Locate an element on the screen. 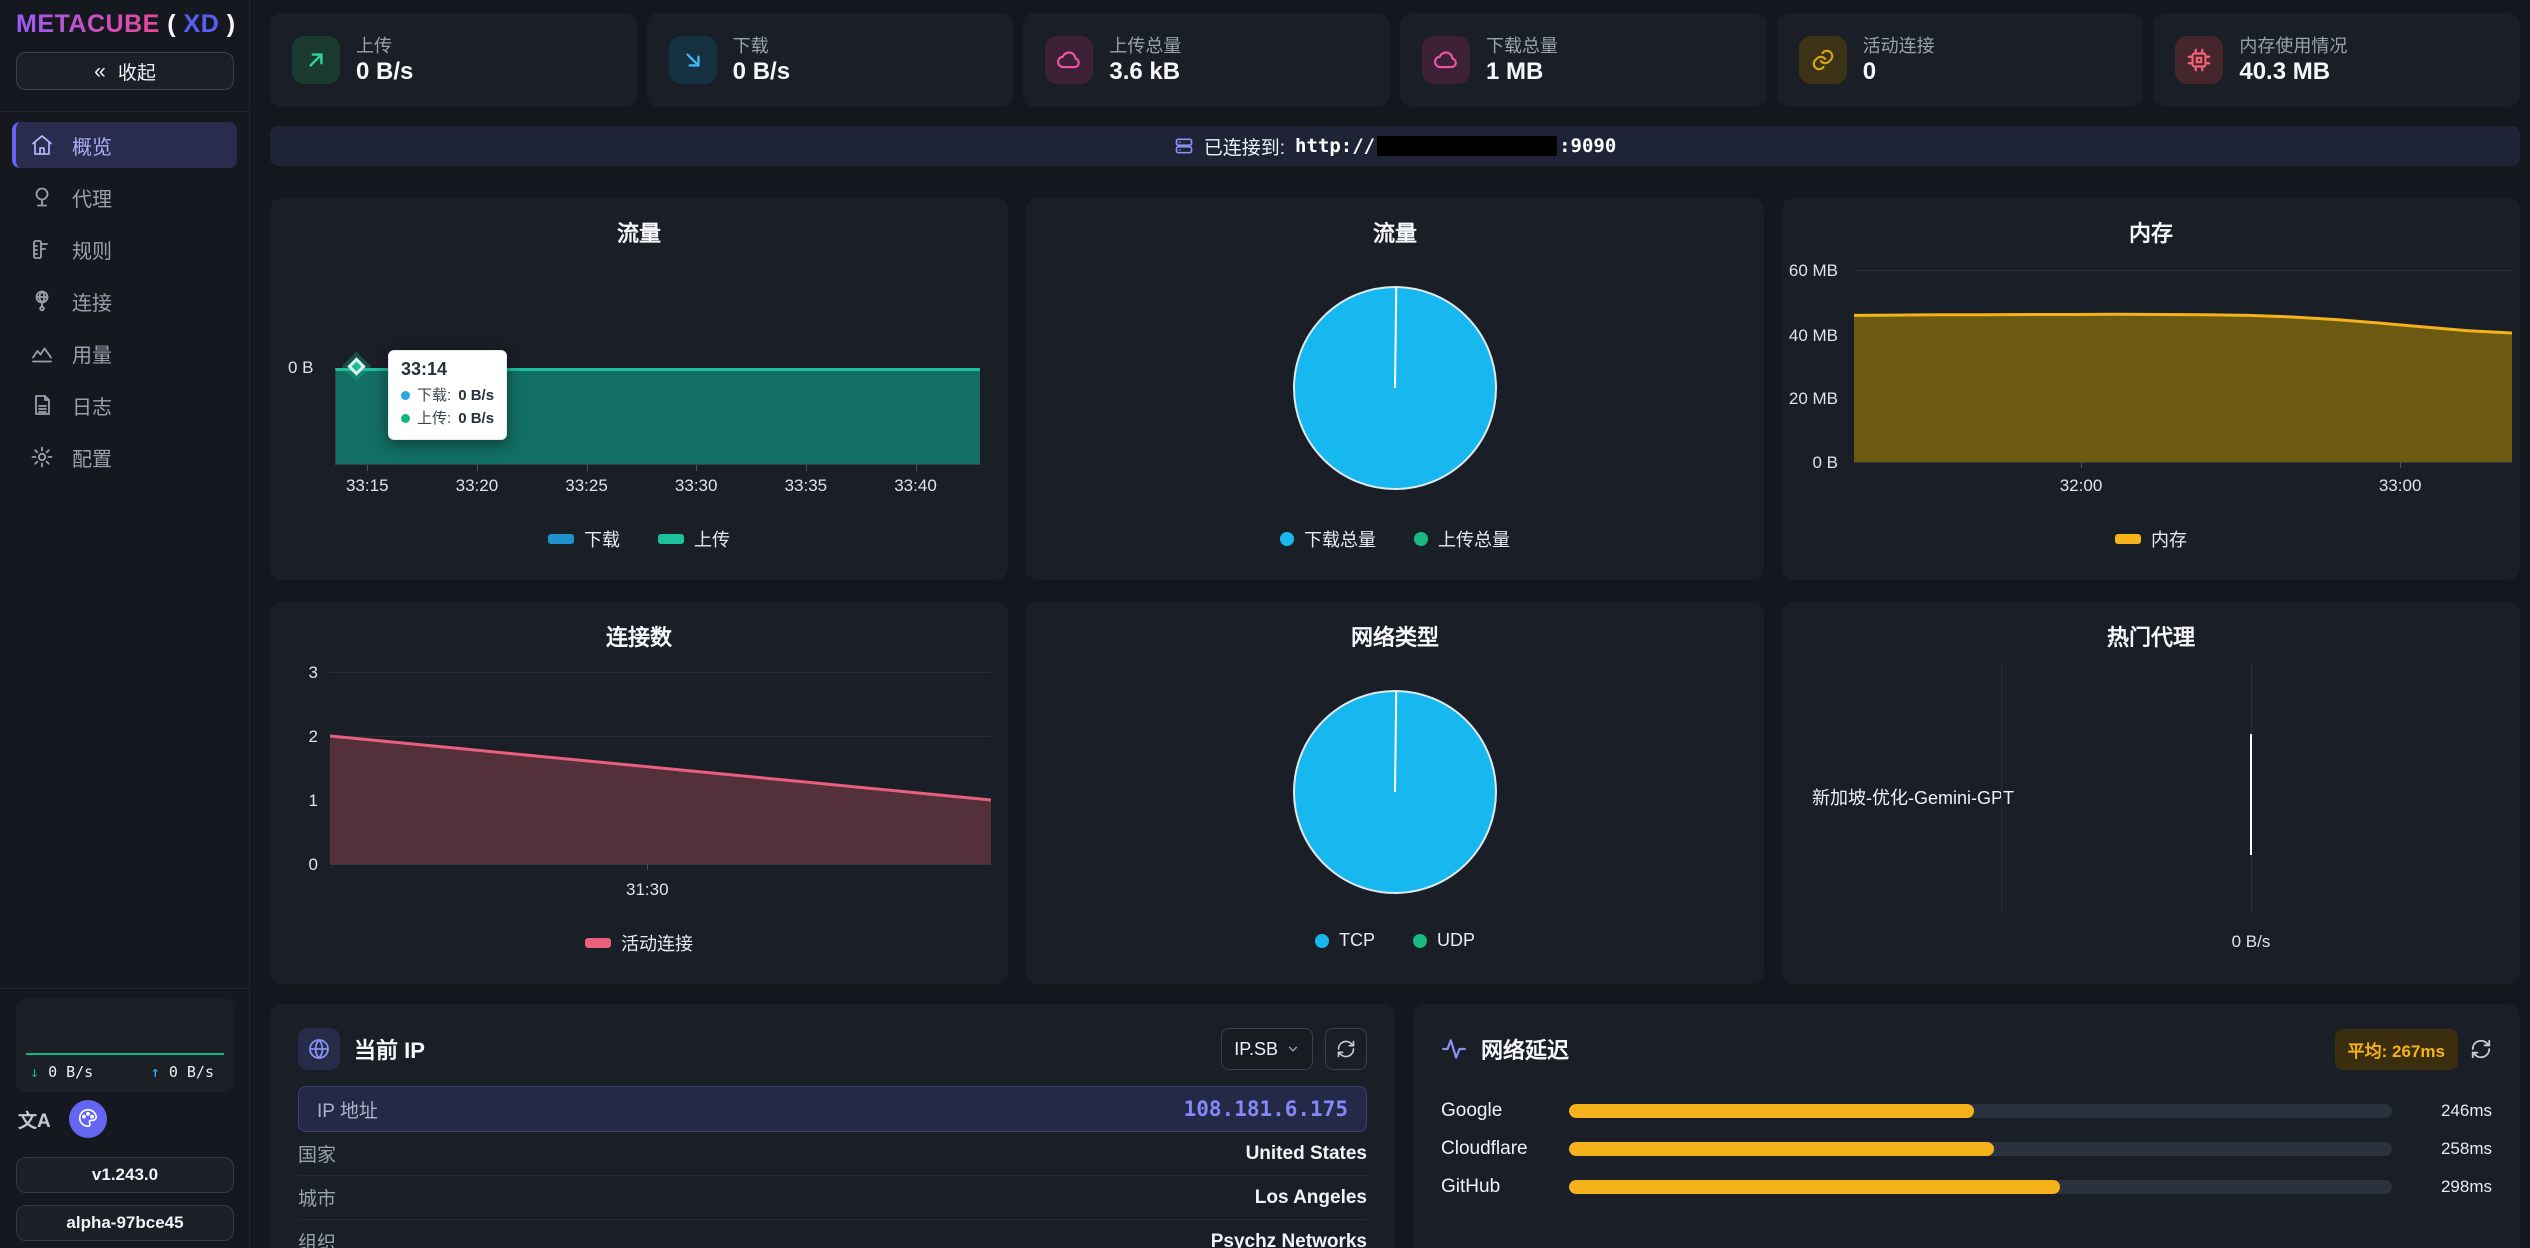  ip-source-select: IP.SB is located at coordinates (1267, 1049).